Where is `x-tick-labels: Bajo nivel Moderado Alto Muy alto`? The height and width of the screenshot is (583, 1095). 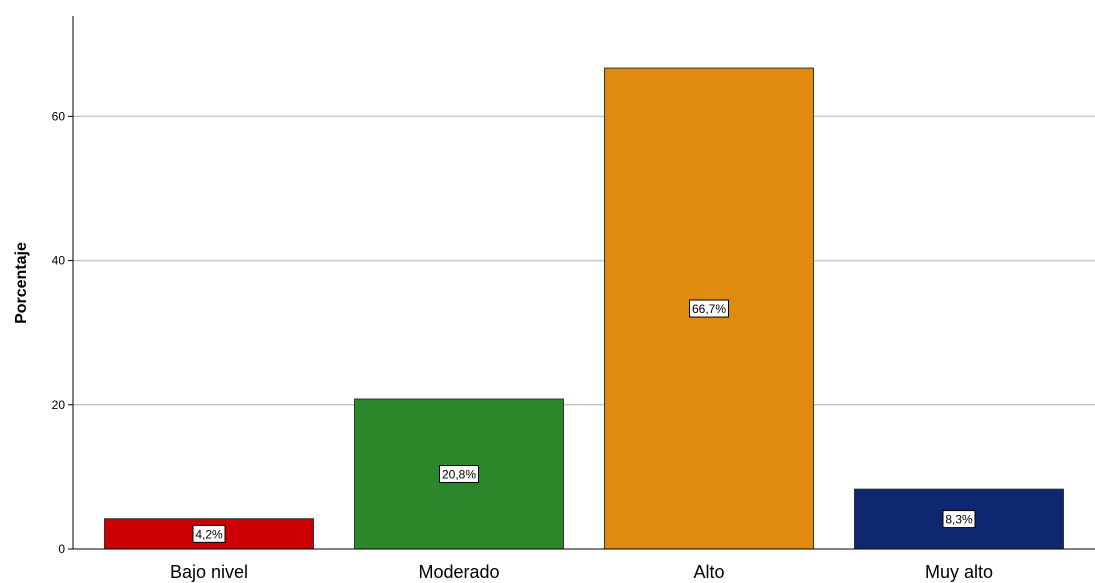 x-tick-labels: Bajo nivel Moderado Alto Muy alto is located at coordinates (581, 572).